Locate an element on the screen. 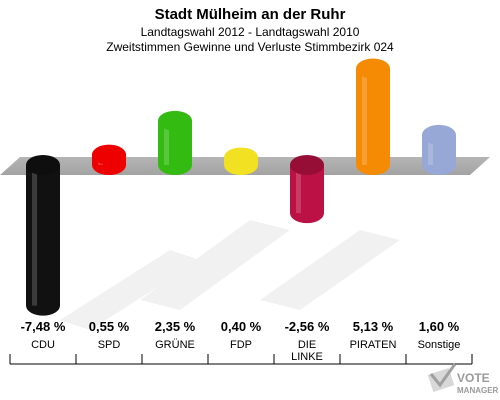 The width and height of the screenshot is (500, 400). category-label-spd: SPD is located at coordinates (109, 345).